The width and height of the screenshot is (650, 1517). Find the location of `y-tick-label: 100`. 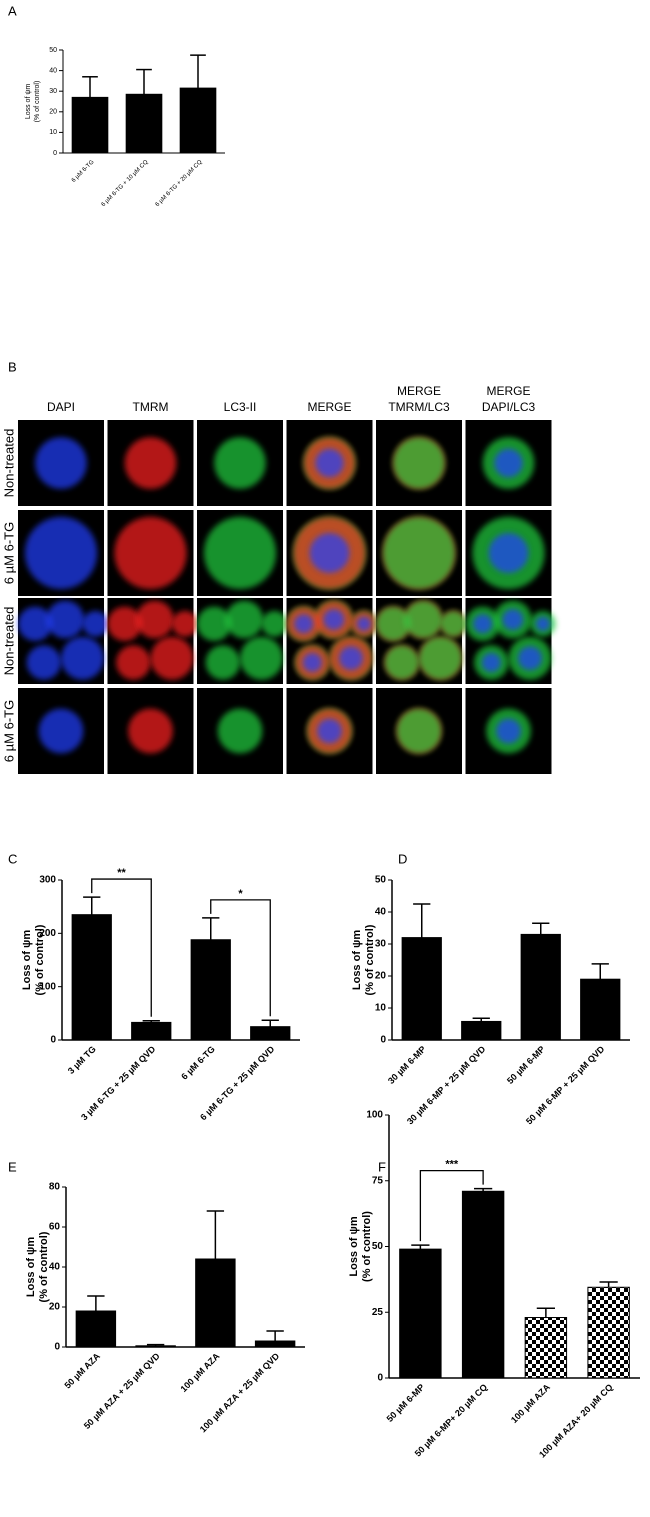

y-tick-label: 100 is located at coordinates (374, 1115).